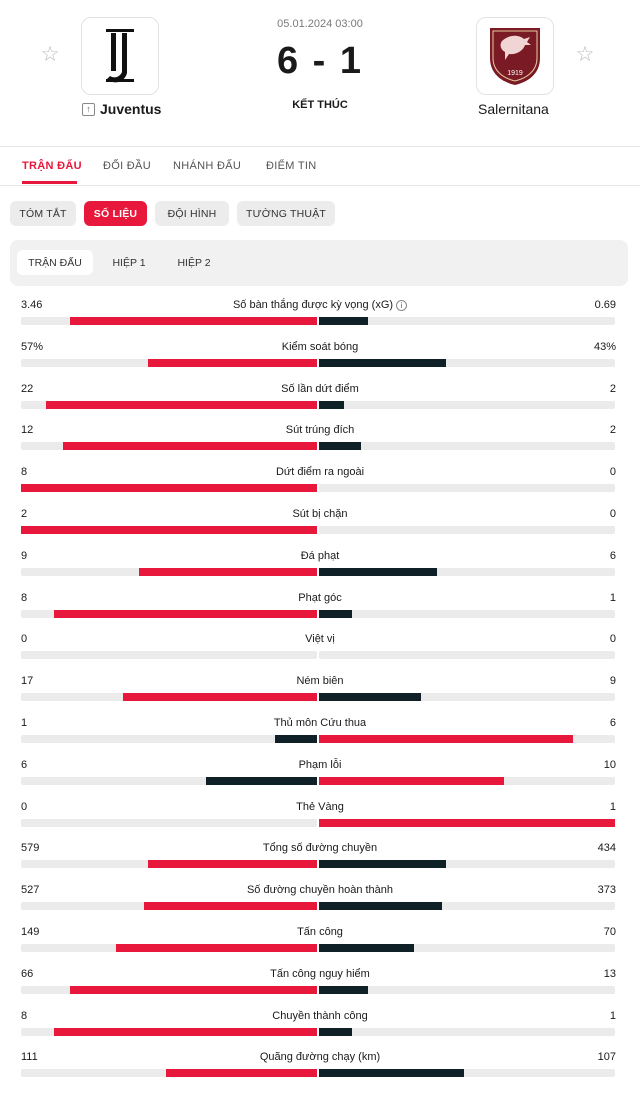 The width and height of the screenshot is (640, 1105). Describe the element at coordinates (207, 166) in the screenshot. I see `tab-bracket: NHÁNH ĐẤU` at that location.